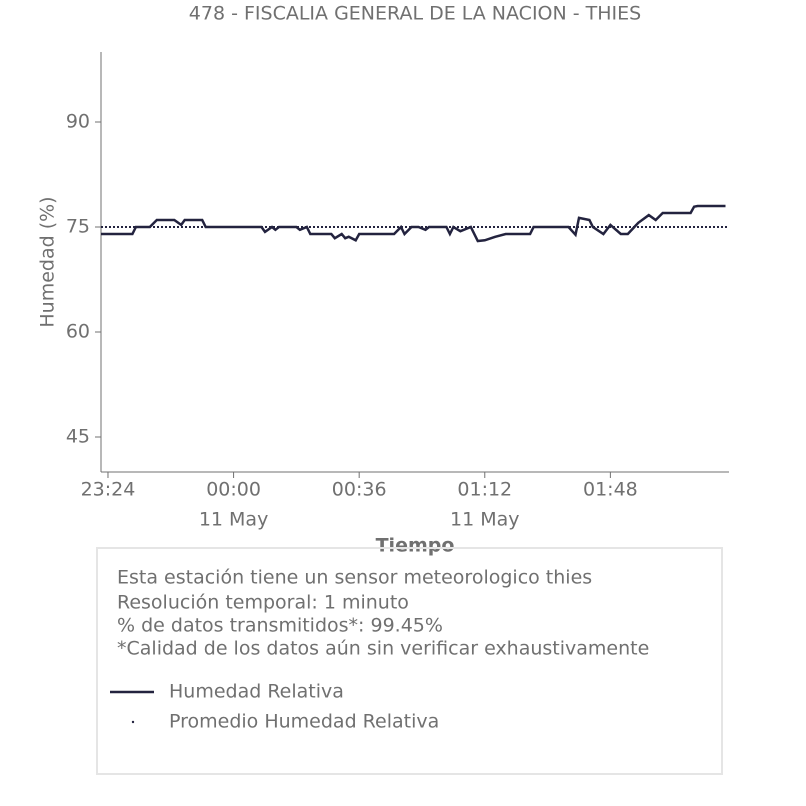  What do you see at coordinates (233, 490) in the screenshot?
I see `x-tick-label: 00:00` at bounding box center [233, 490].